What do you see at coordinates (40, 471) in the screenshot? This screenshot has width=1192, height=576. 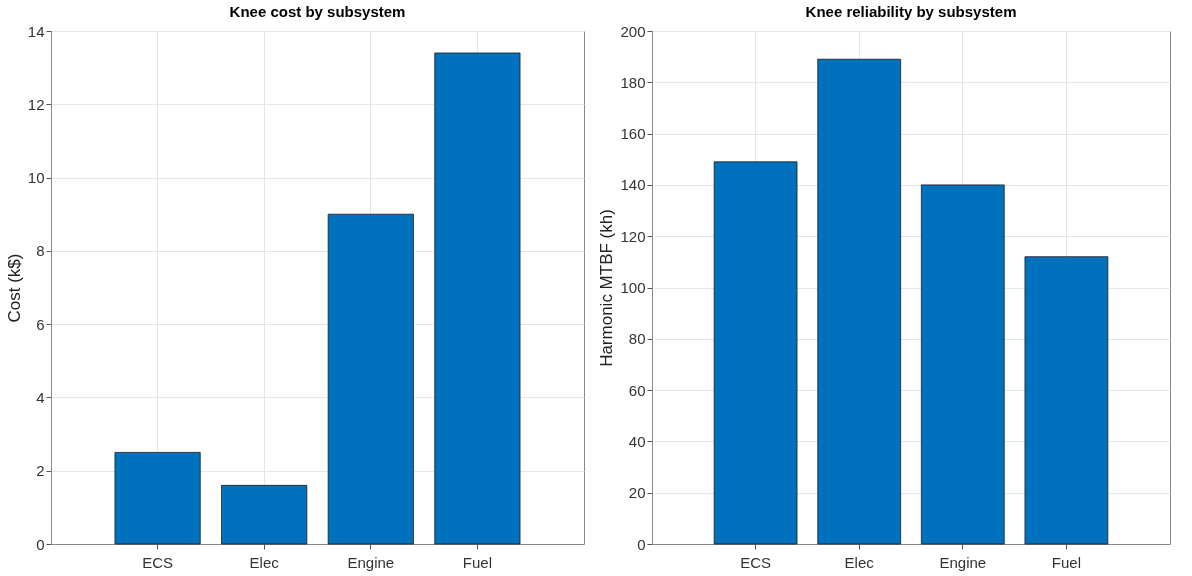 I see `y-tick-label: 2` at bounding box center [40, 471].